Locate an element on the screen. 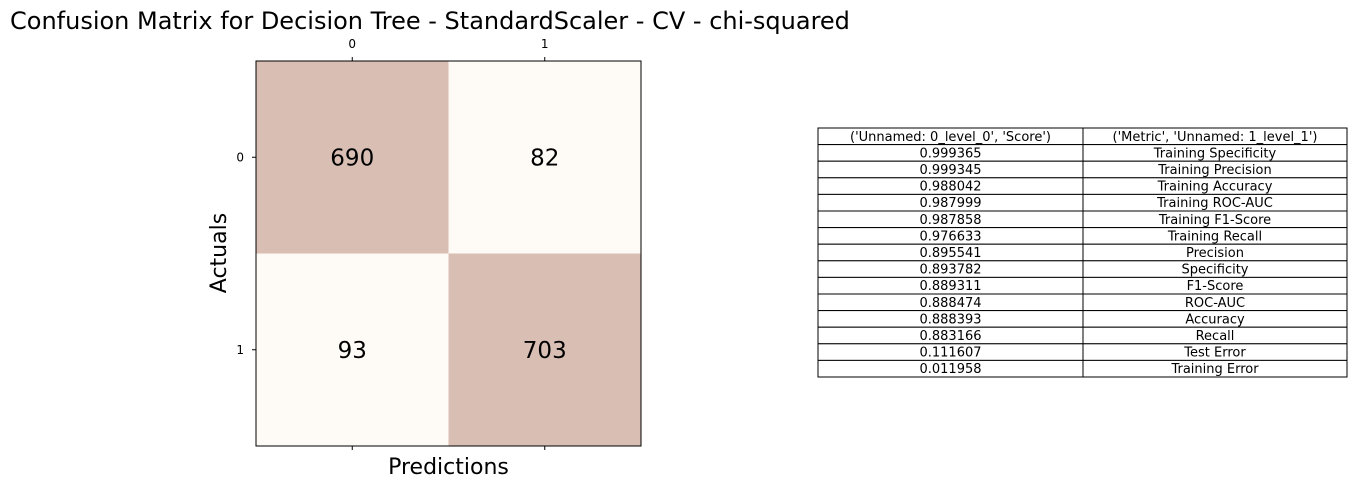  table-metric: F1-Score is located at coordinates (1215, 286).